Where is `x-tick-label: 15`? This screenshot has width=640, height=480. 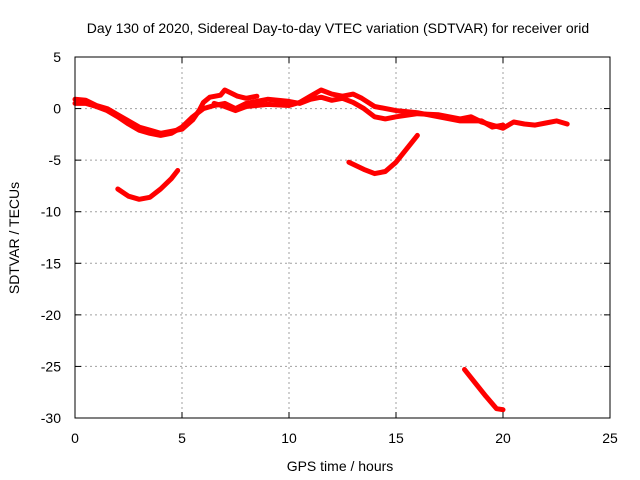 x-tick-label: 15 is located at coordinates (396, 438).